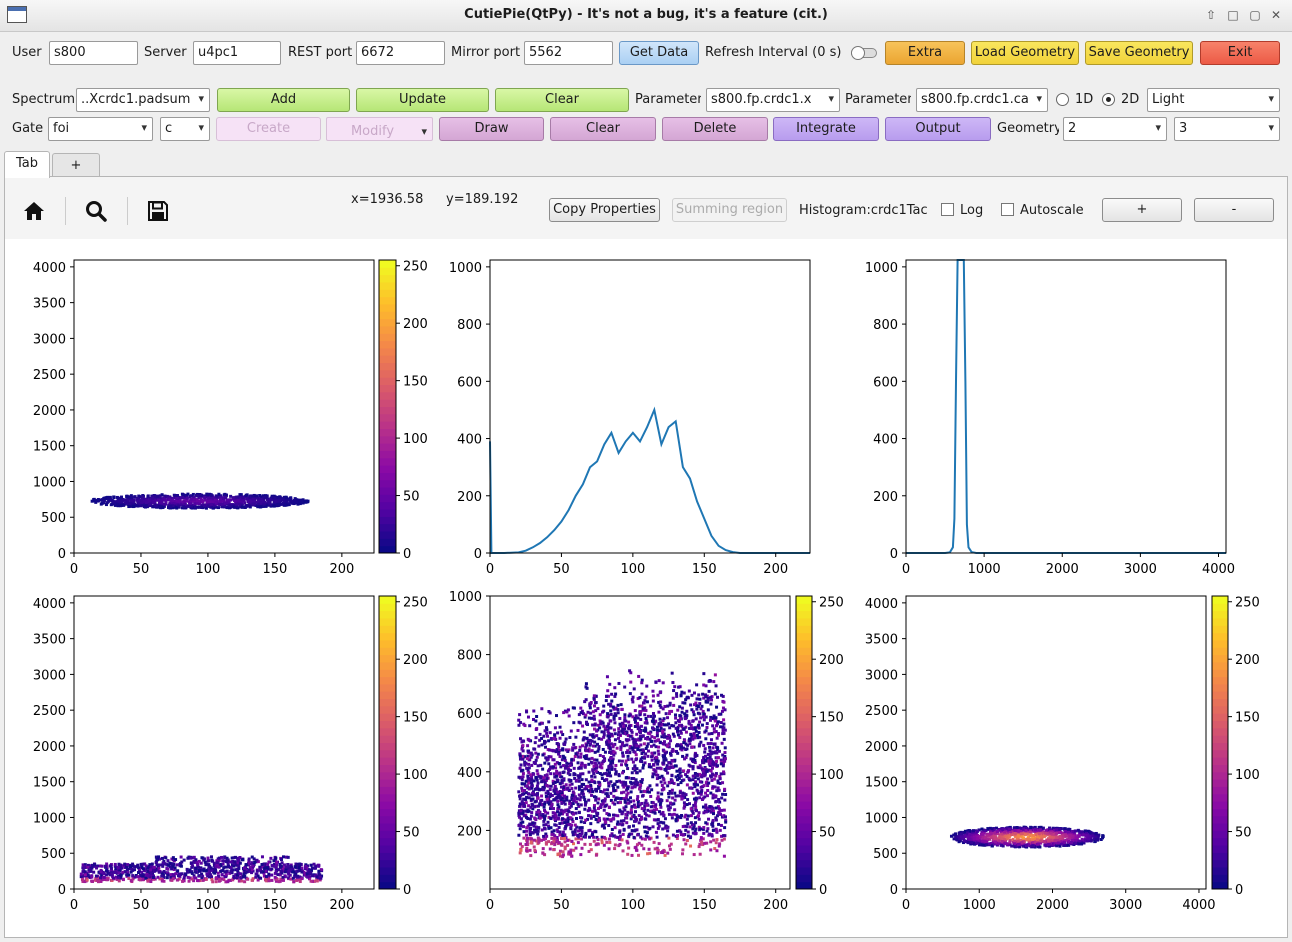 This screenshot has width=1292, height=942. I want to click on copy-properties-button: Copy Properties, so click(604, 210).